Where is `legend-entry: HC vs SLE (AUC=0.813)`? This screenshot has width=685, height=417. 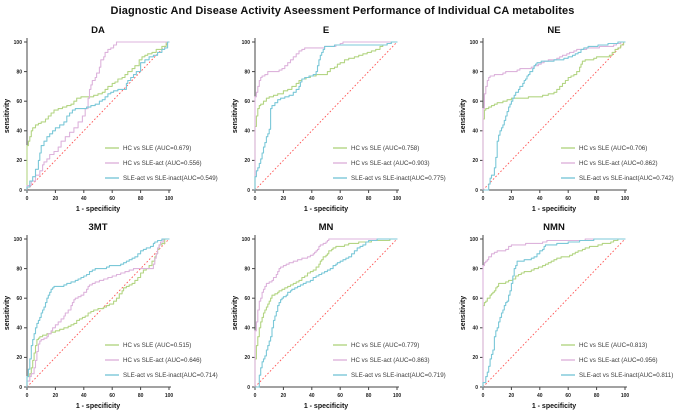 legend-entry: HC vs SLE (AUC=0.813) is located at coordinates (603, 345).